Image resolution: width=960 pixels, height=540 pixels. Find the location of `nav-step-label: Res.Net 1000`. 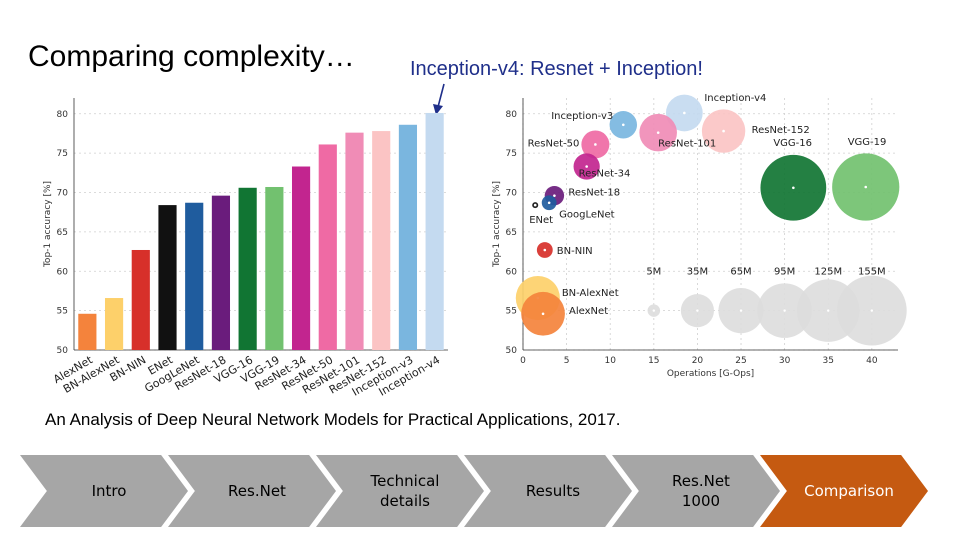

nav-step-label: Res.Net 1000 is located at coordinates (701, 491).